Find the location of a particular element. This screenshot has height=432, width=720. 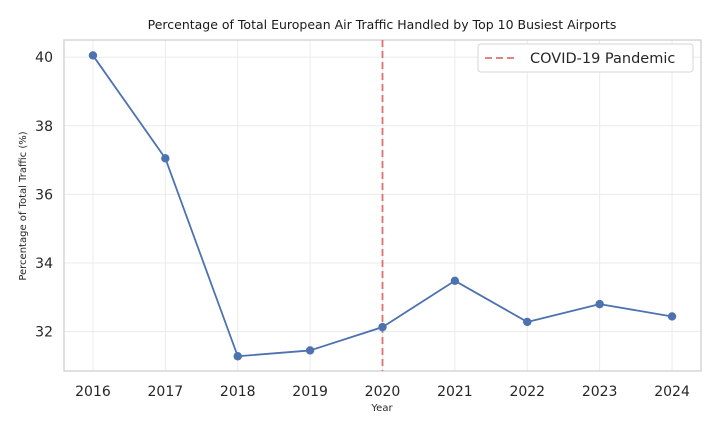

x-tick-label: 2018 is located at coordinates (238, 392).